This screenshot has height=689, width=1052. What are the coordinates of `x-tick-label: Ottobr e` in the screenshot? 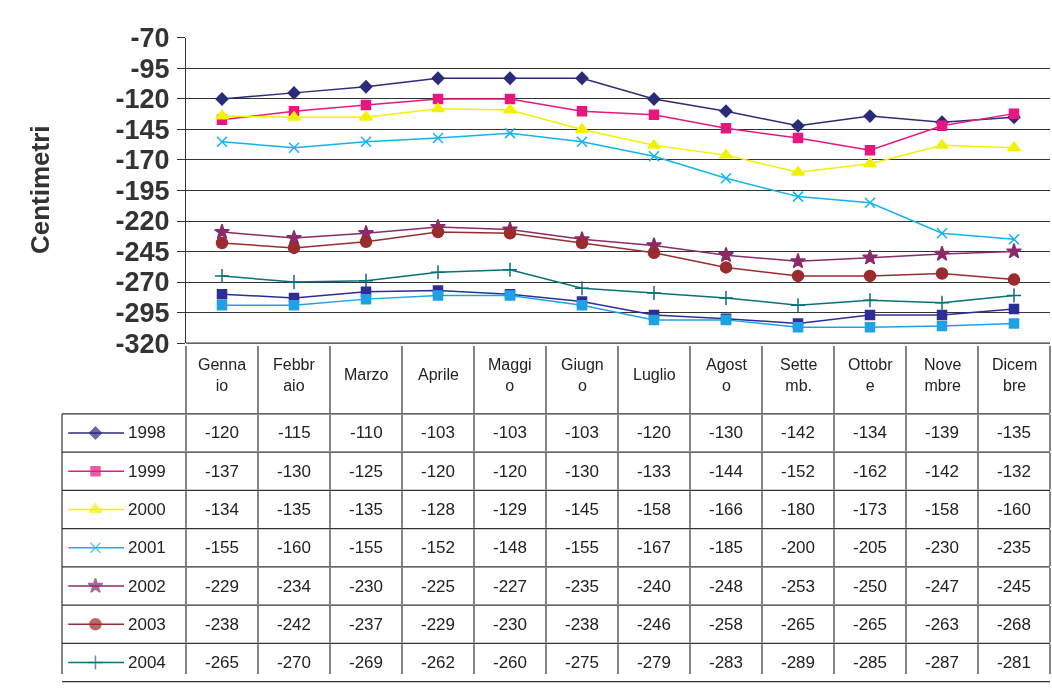 It's located at (871, 375).